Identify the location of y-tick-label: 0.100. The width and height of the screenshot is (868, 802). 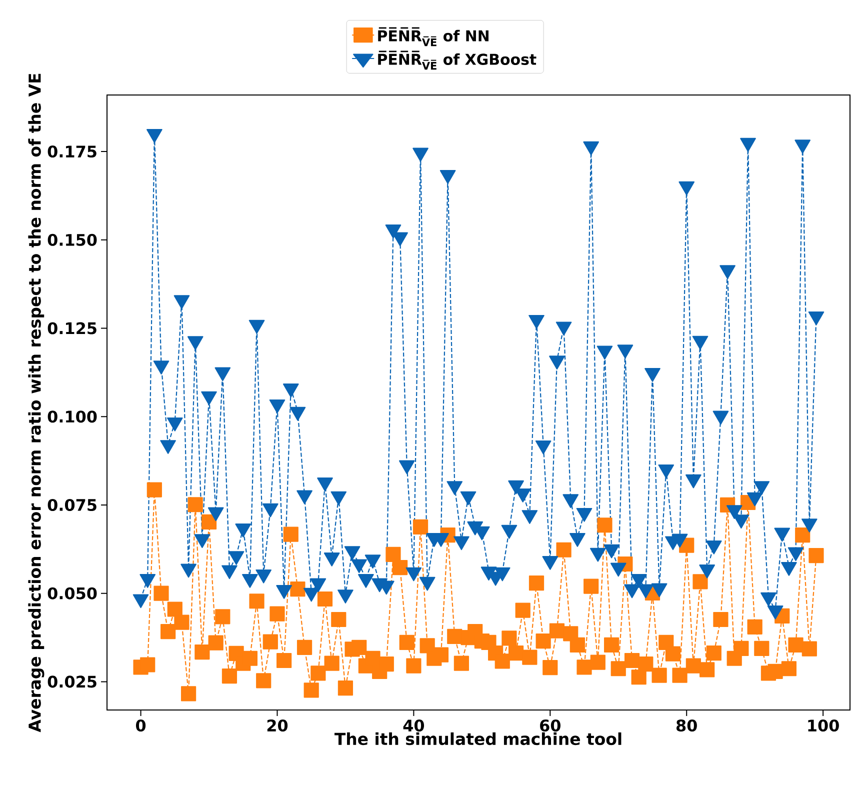
(72, 416).